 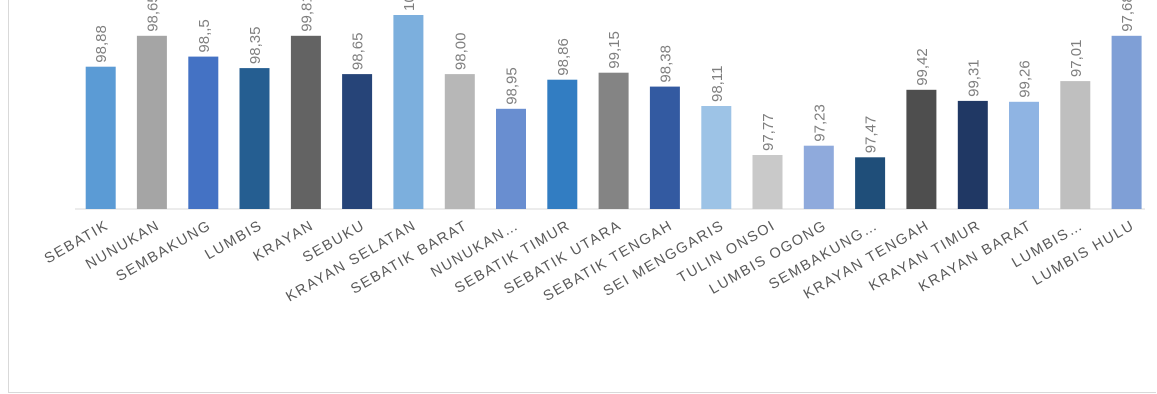 I want to click on data-label: 99,26, so click(x=1025, y=79).